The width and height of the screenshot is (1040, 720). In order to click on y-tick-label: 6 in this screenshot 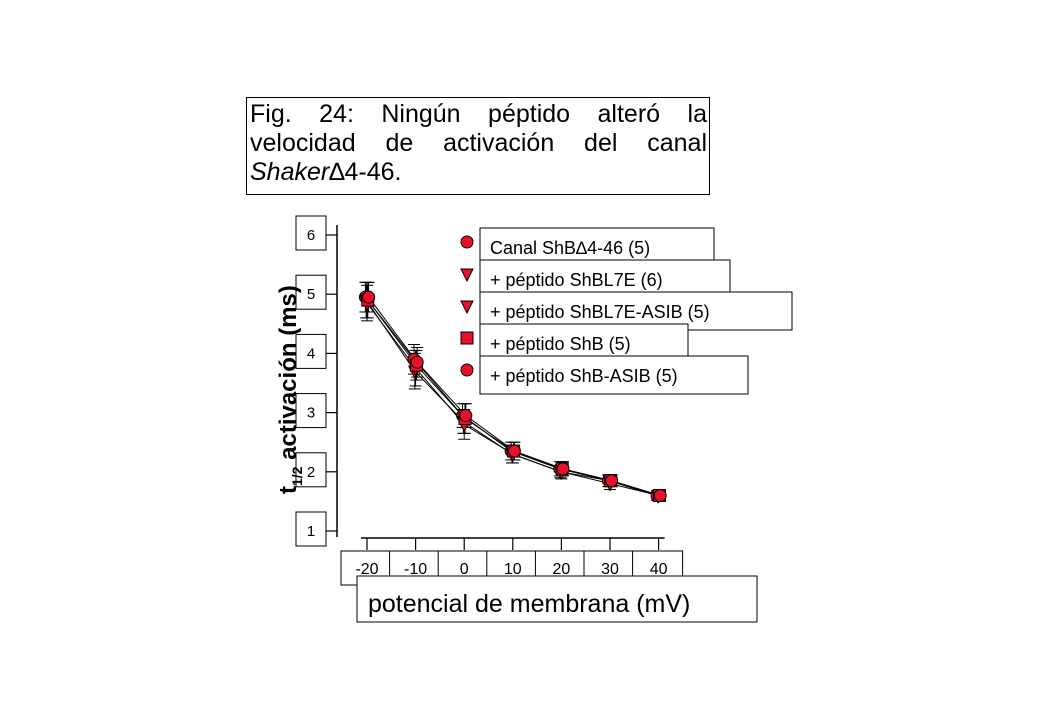, I will do `click(311, 235)`.